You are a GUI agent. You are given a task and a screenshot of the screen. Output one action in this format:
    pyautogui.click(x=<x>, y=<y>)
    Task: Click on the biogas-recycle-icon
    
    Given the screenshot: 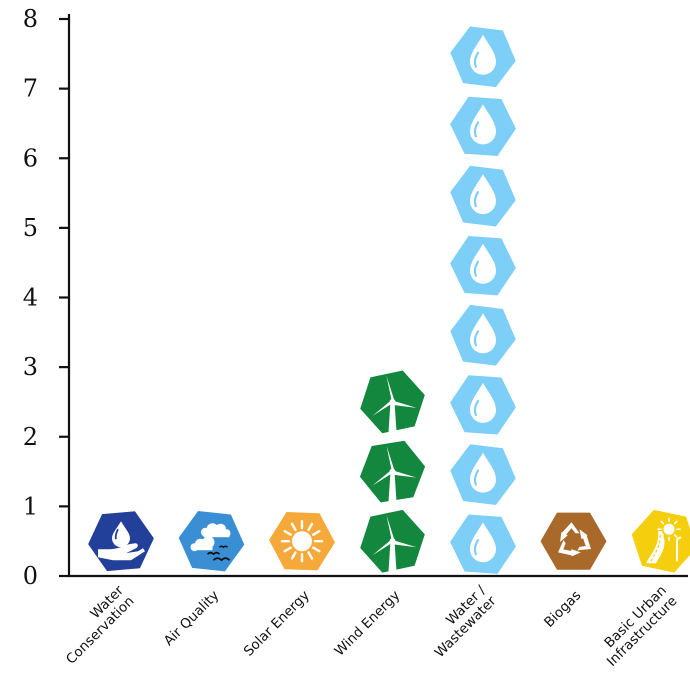 What is the action you would take?
    pyautogui.click(x=574, y=539)
    